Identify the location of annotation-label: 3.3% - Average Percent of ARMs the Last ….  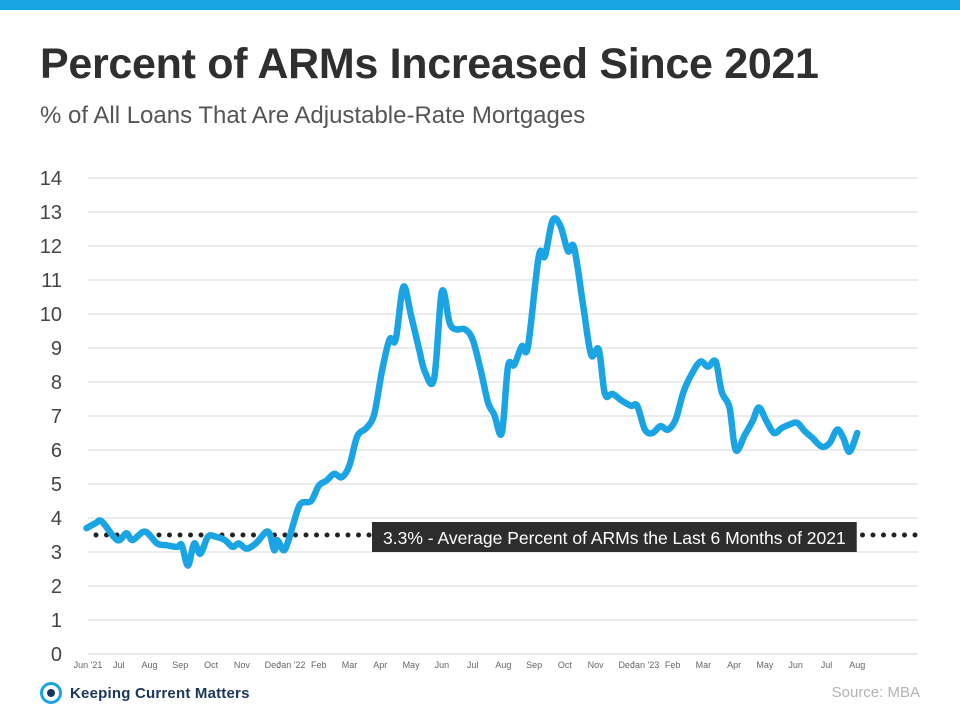
(614, 538).